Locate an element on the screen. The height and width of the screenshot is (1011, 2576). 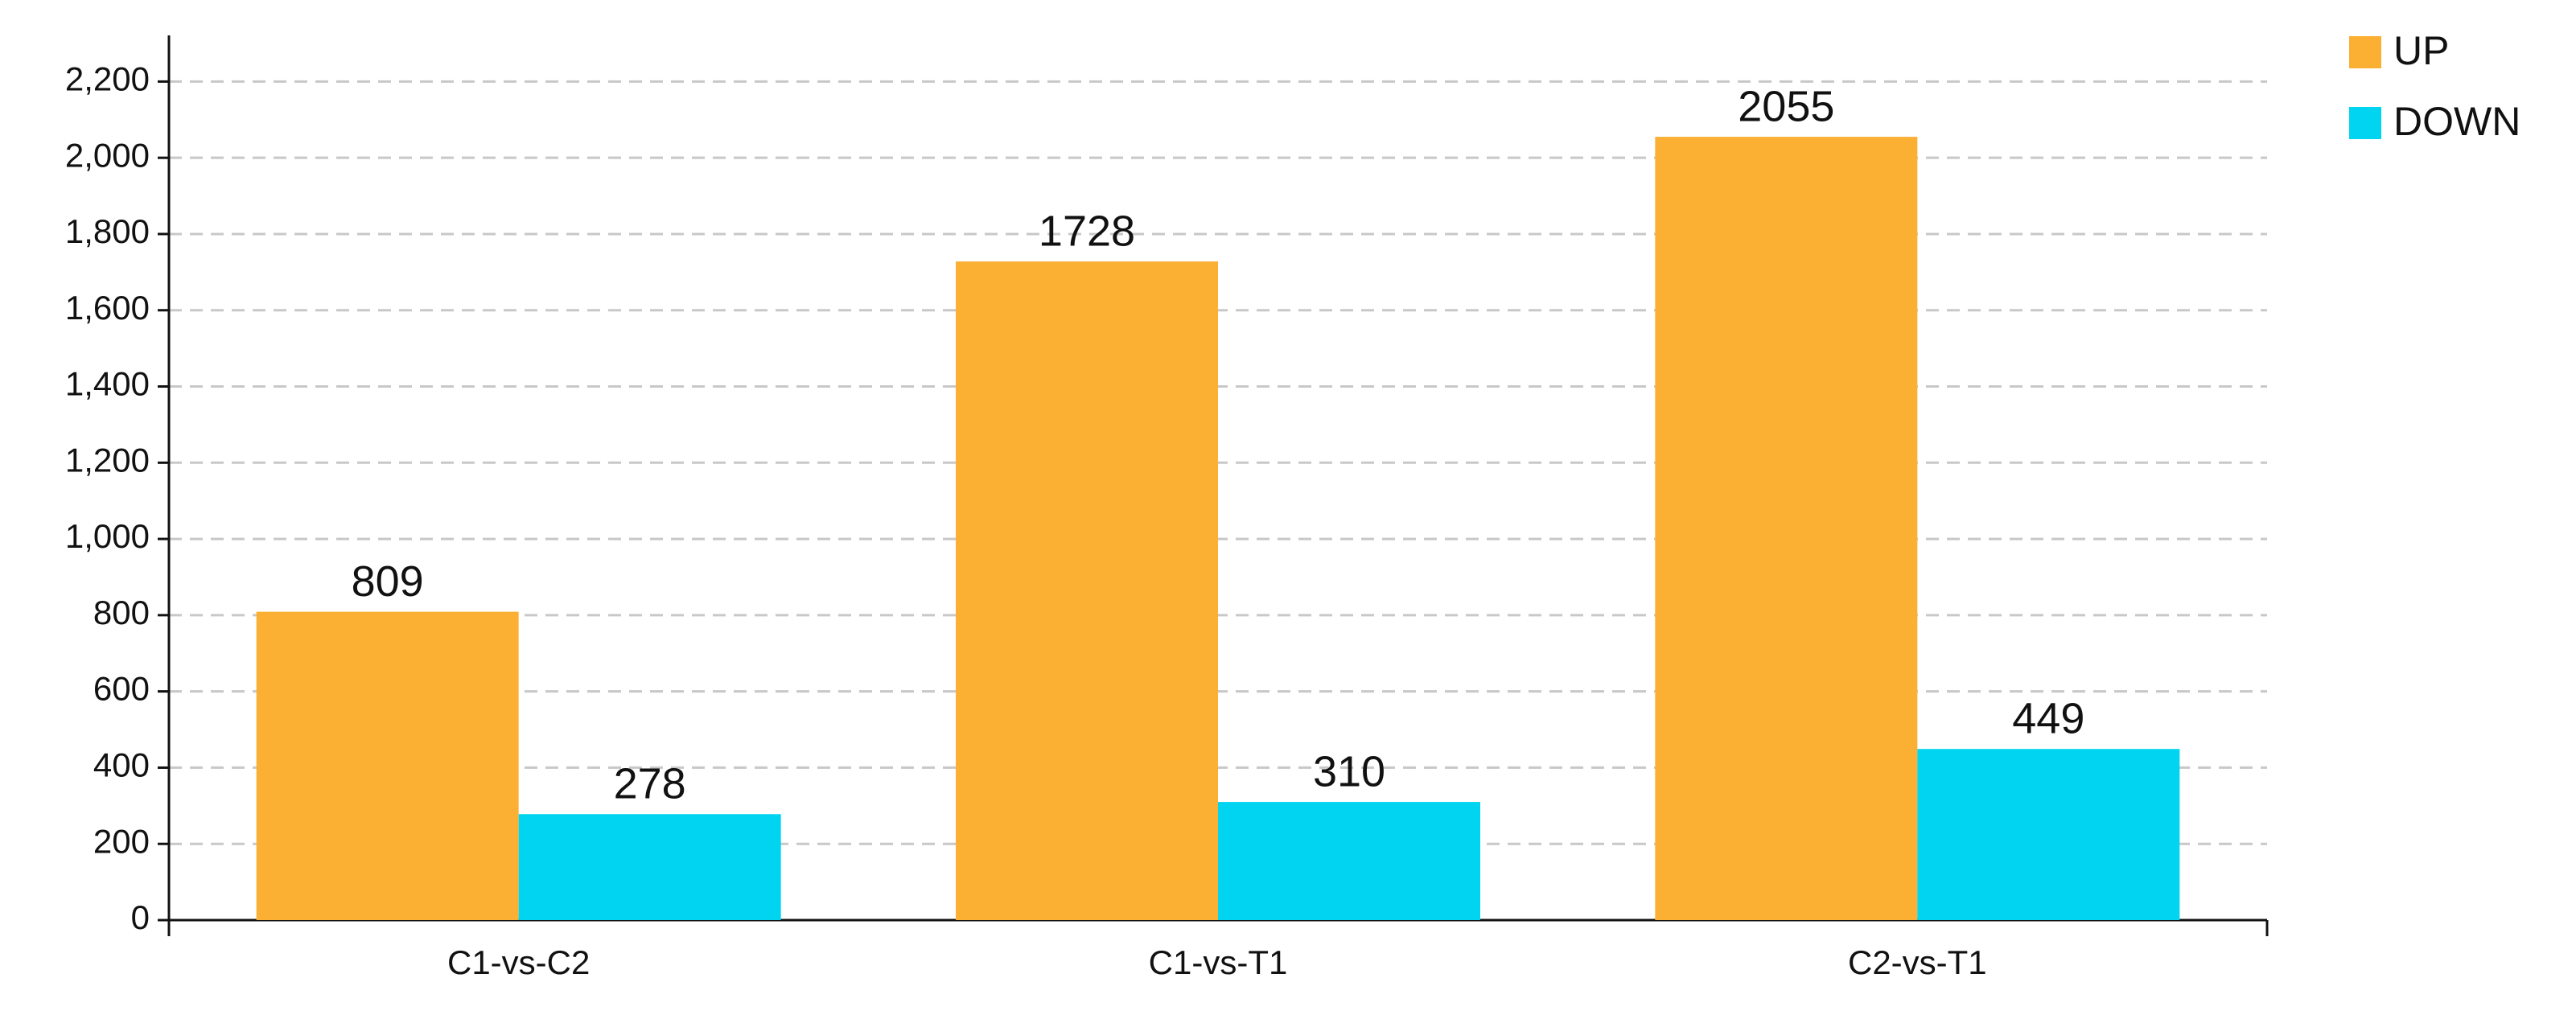
y-tick-label: 1,000 is located at coordinates (107, 536).